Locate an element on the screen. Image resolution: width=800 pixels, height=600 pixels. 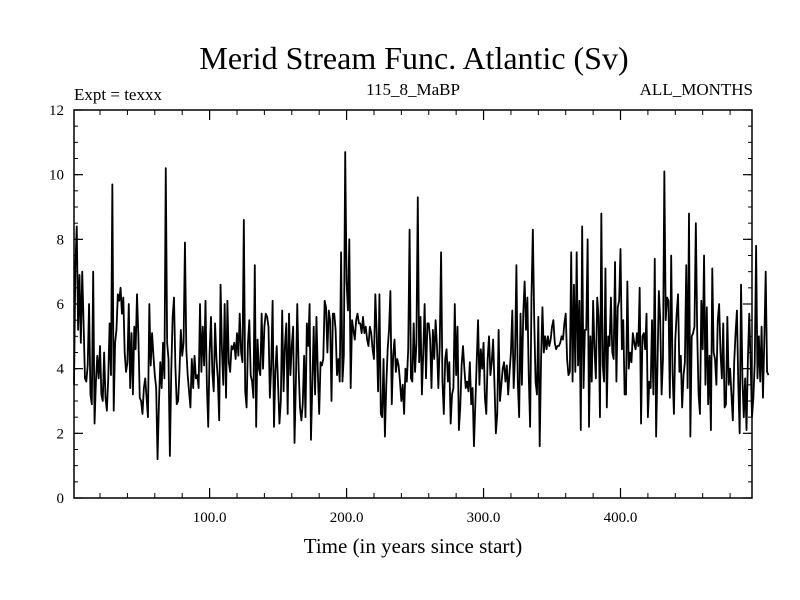
months-label: ALL_MONTHS is located at coordinates (696, 89).